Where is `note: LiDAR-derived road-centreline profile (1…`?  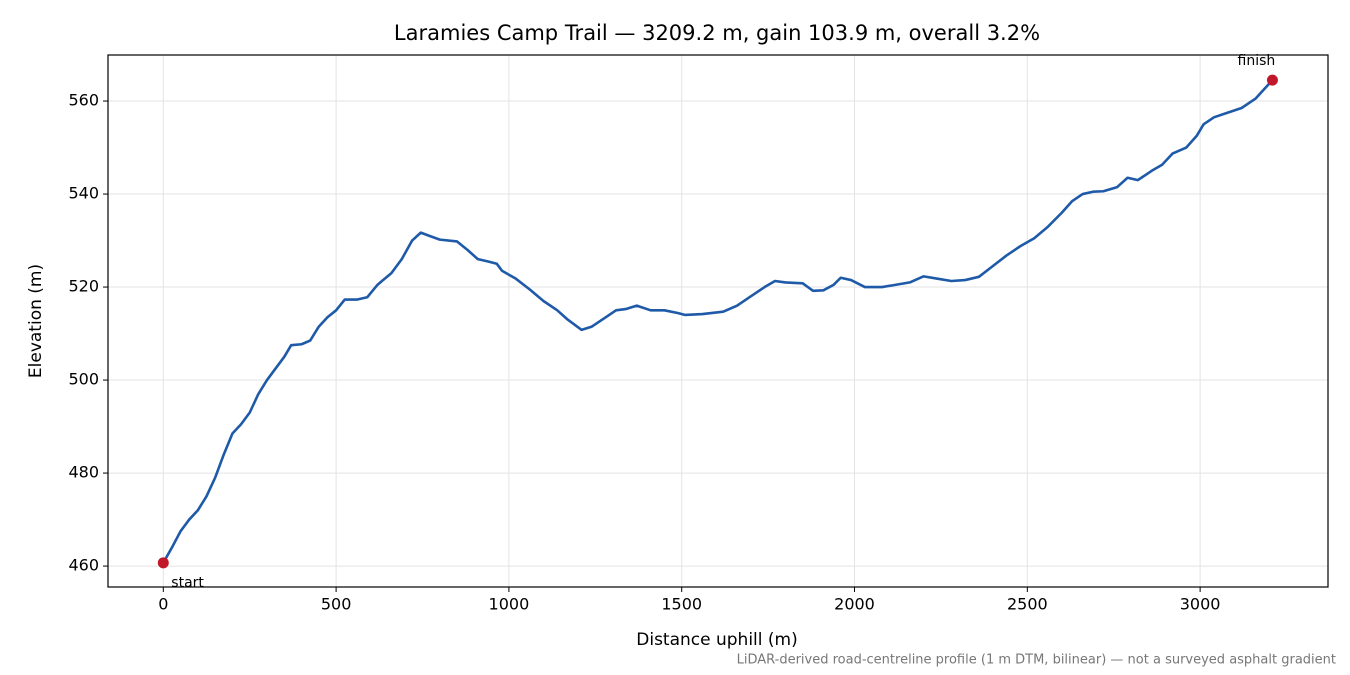
note: LiDAR-derived road-centreline profile (1… is located at coordinates (1036, 660).